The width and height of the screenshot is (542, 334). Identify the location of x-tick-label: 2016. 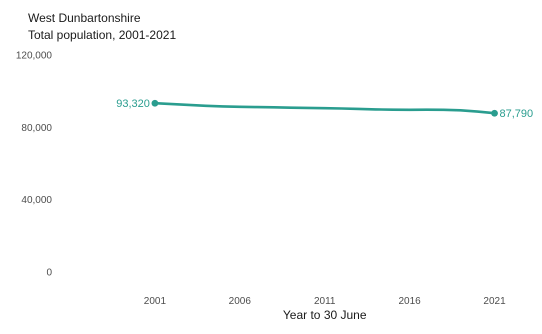
(409, 301).